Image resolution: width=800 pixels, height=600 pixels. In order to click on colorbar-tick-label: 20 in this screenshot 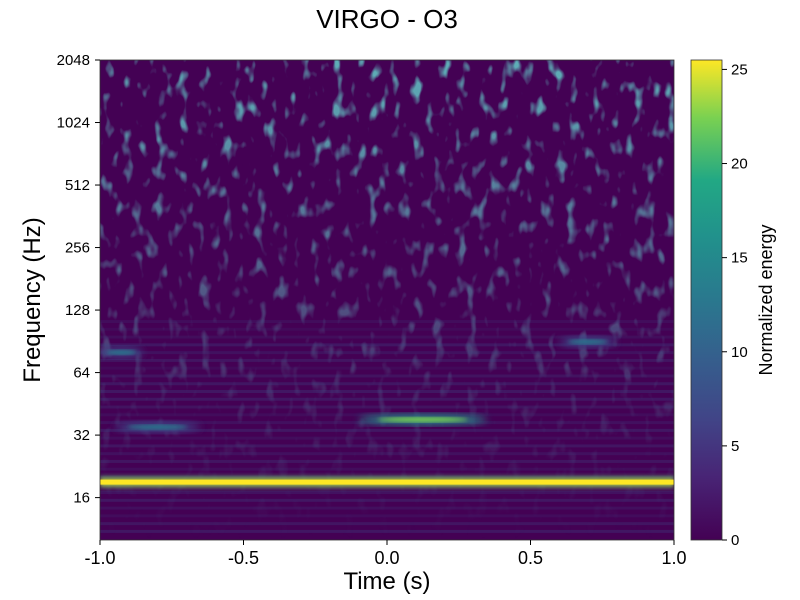, I will do `click(739, 164)`.